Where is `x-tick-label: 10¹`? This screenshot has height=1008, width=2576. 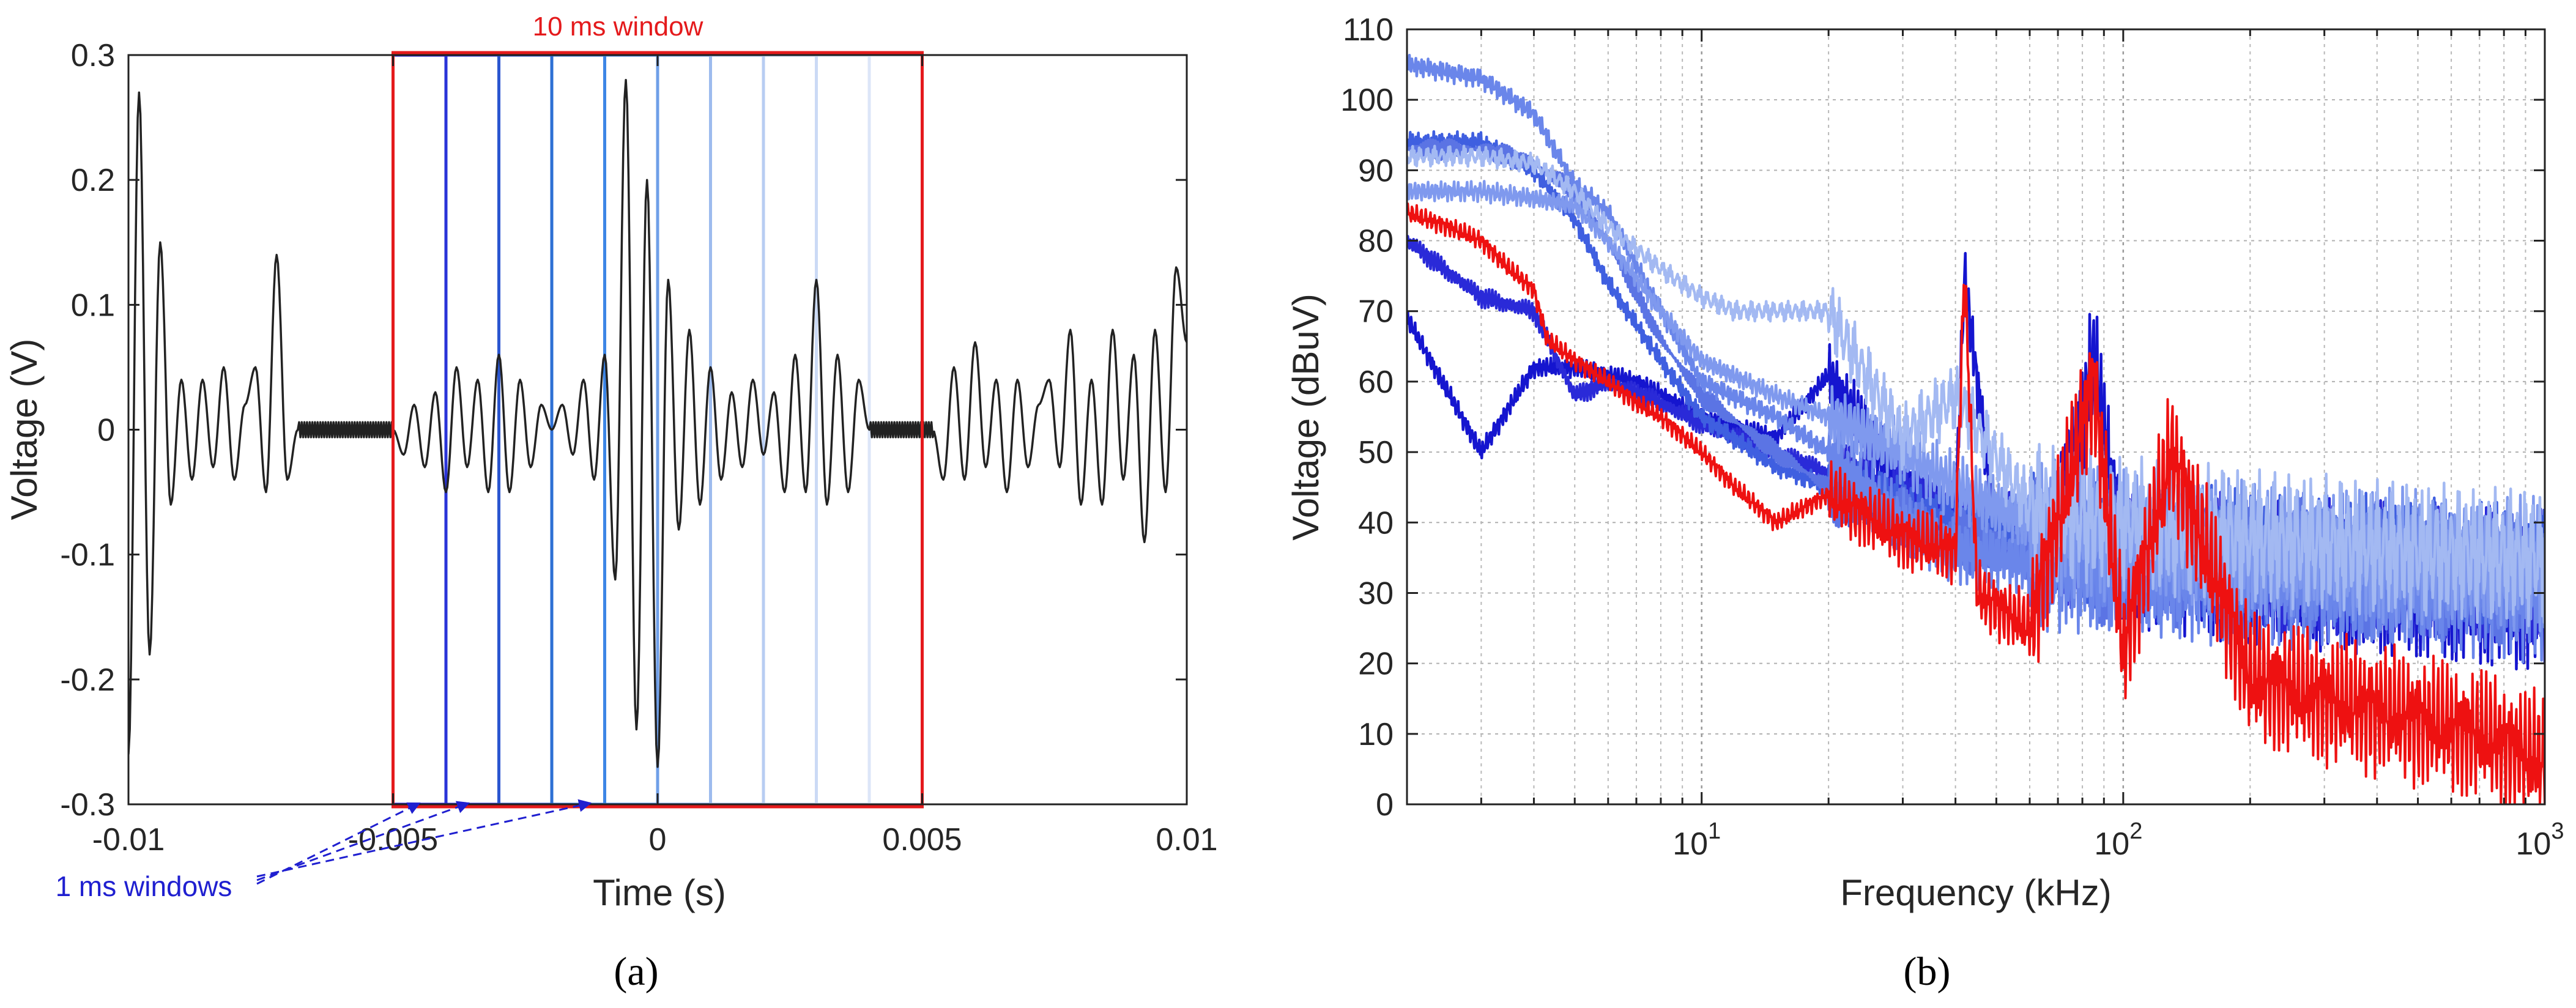
x-tick-label: 10¹ is located at coordinates (1696, 840).